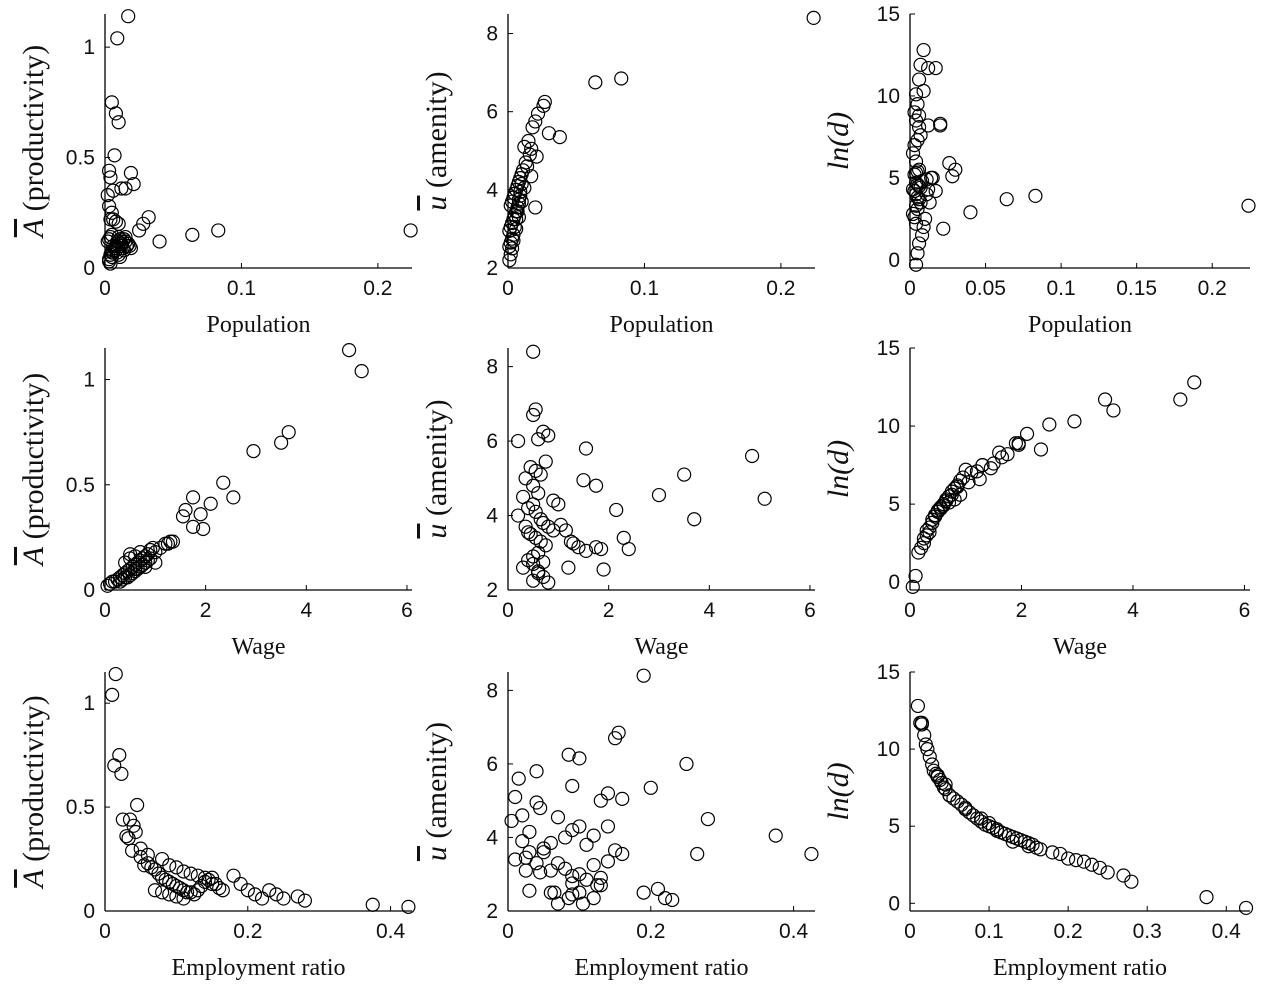 This screenshot has height=986, width=1262. What do you see at coordinates (838, 469) in the screenshot?
I see `y-axis-label: ln(d)` at bounding box center [838, 469].